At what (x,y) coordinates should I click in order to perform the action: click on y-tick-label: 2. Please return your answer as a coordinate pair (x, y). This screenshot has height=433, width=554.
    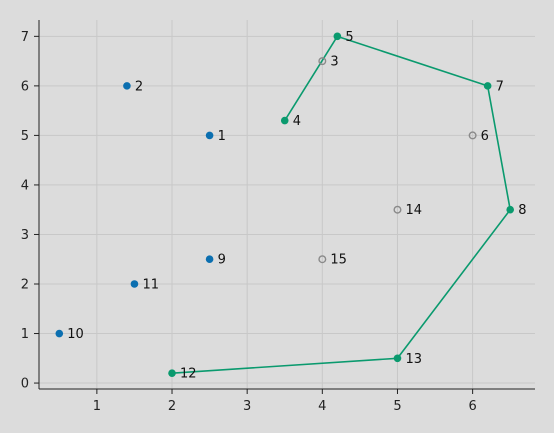
    Looking at the image, I should click on (25, 284).